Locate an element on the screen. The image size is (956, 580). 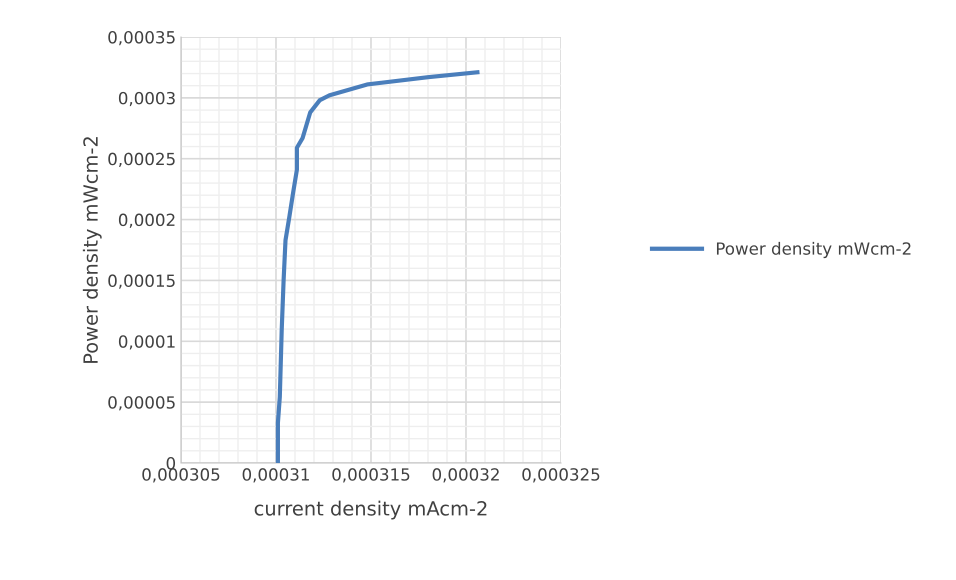
y-tick-label: 0,0001 is located at coordinates (146, 342).